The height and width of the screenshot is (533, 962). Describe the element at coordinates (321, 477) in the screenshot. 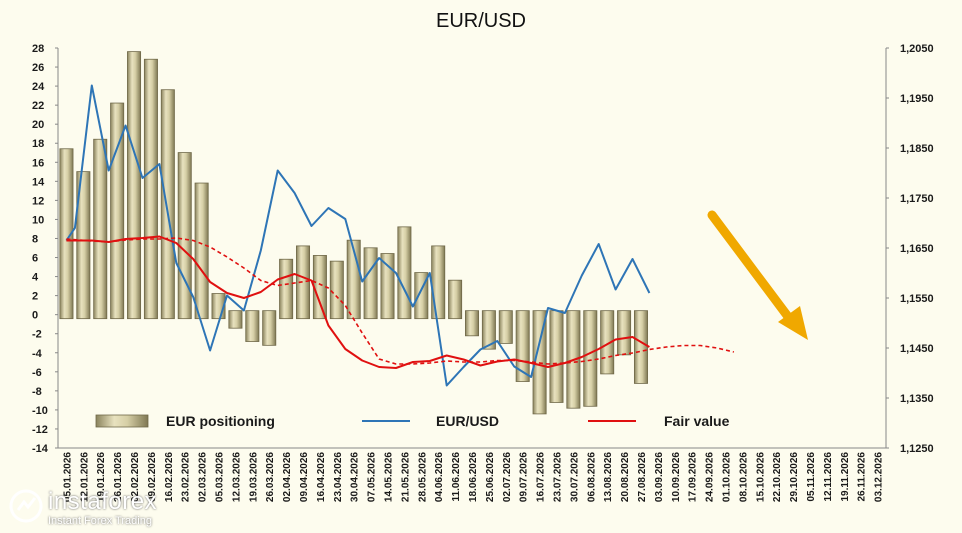

I see `x-tick-label: 16.04.2026` at that location.